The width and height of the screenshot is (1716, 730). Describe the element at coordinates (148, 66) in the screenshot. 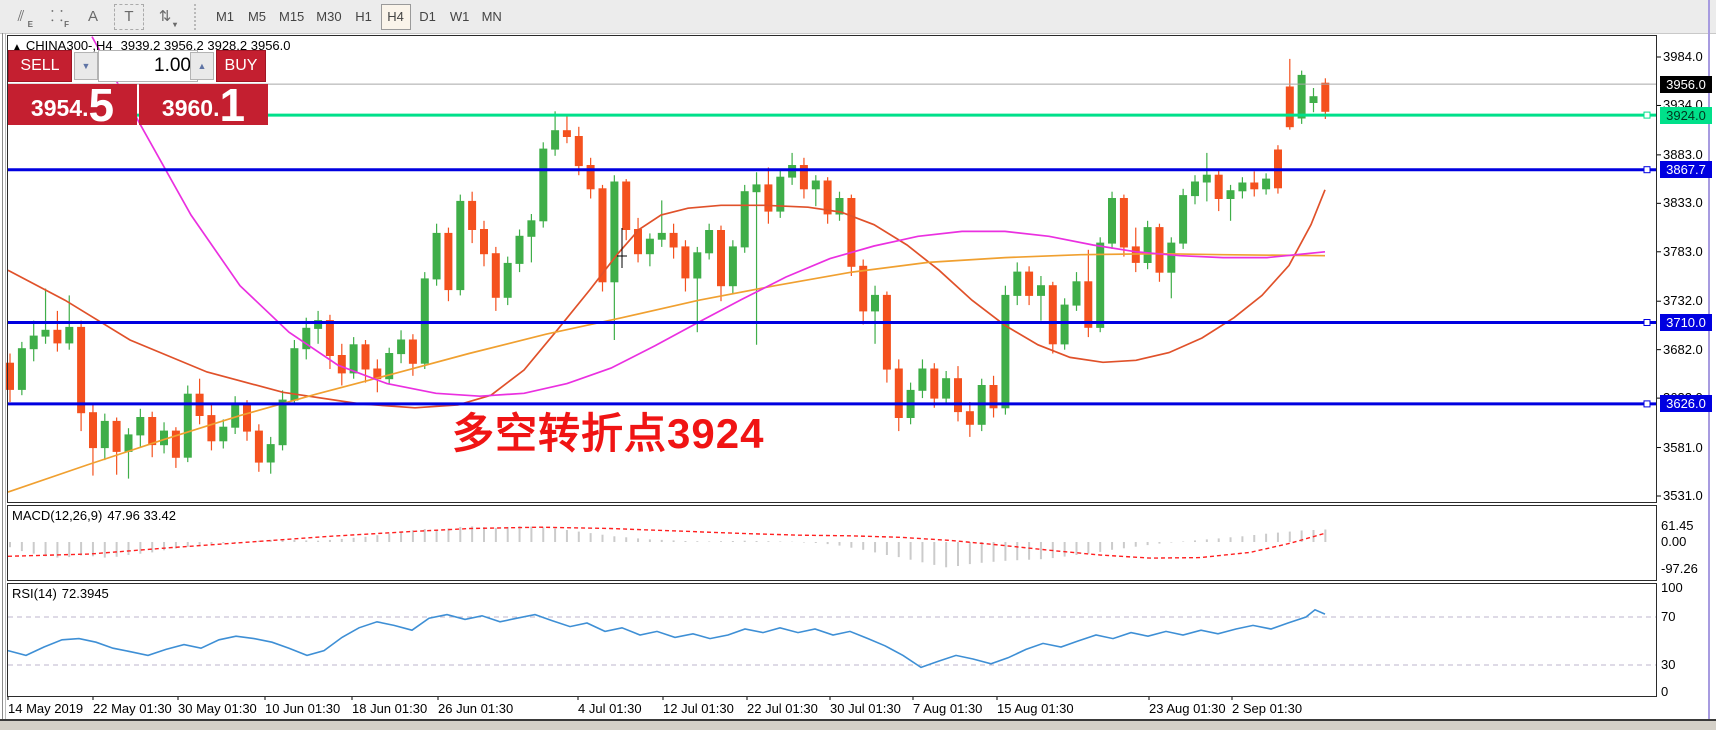

I see `volume-input` at that location.